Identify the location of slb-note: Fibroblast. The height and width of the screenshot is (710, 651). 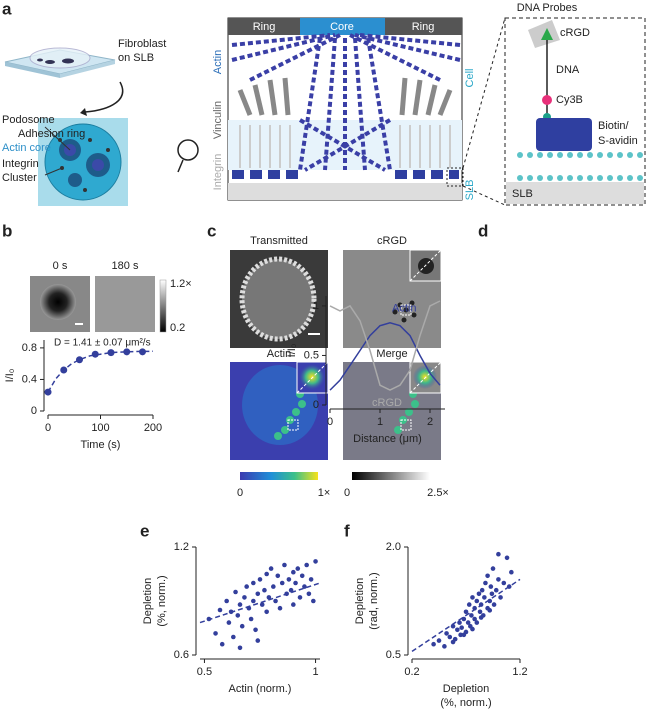
(142, 44).